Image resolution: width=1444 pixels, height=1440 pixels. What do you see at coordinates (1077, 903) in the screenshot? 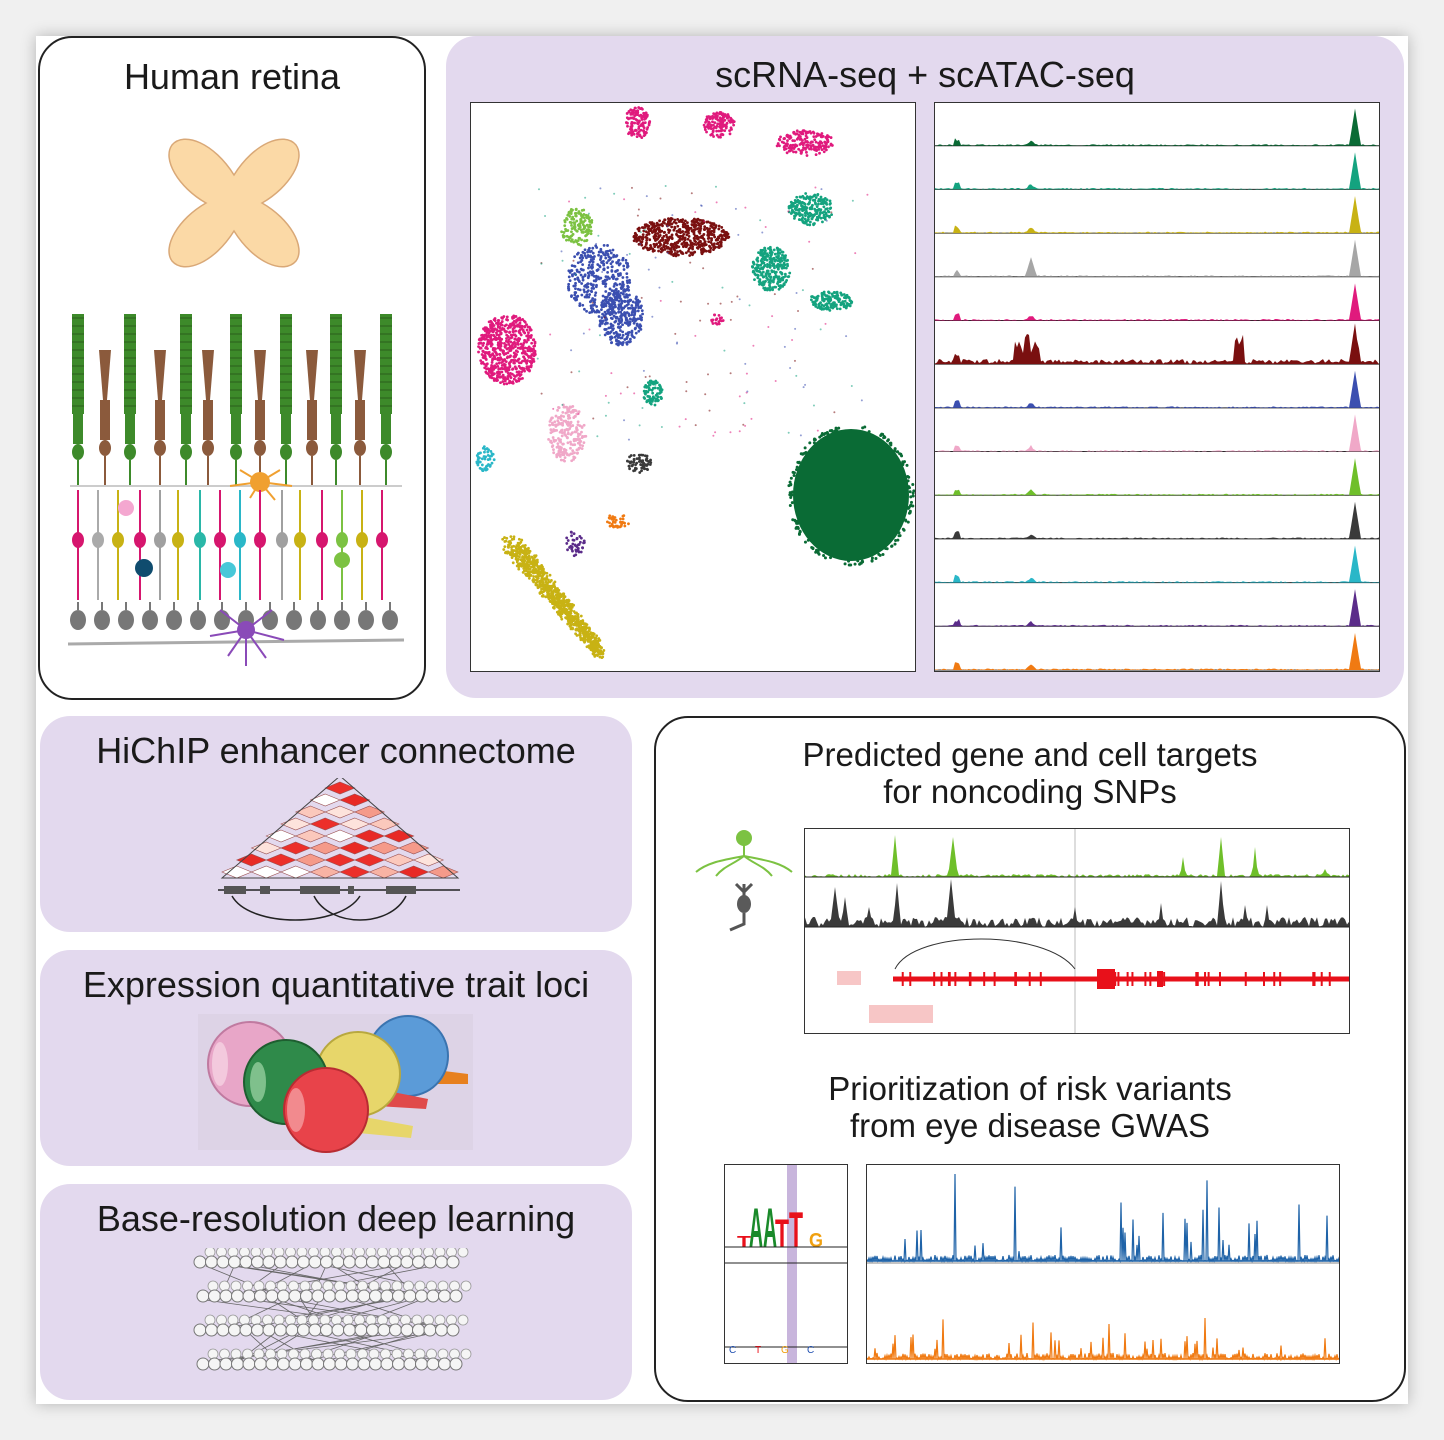
I see `rod-atac-track` at bounding box center [1077, 903].